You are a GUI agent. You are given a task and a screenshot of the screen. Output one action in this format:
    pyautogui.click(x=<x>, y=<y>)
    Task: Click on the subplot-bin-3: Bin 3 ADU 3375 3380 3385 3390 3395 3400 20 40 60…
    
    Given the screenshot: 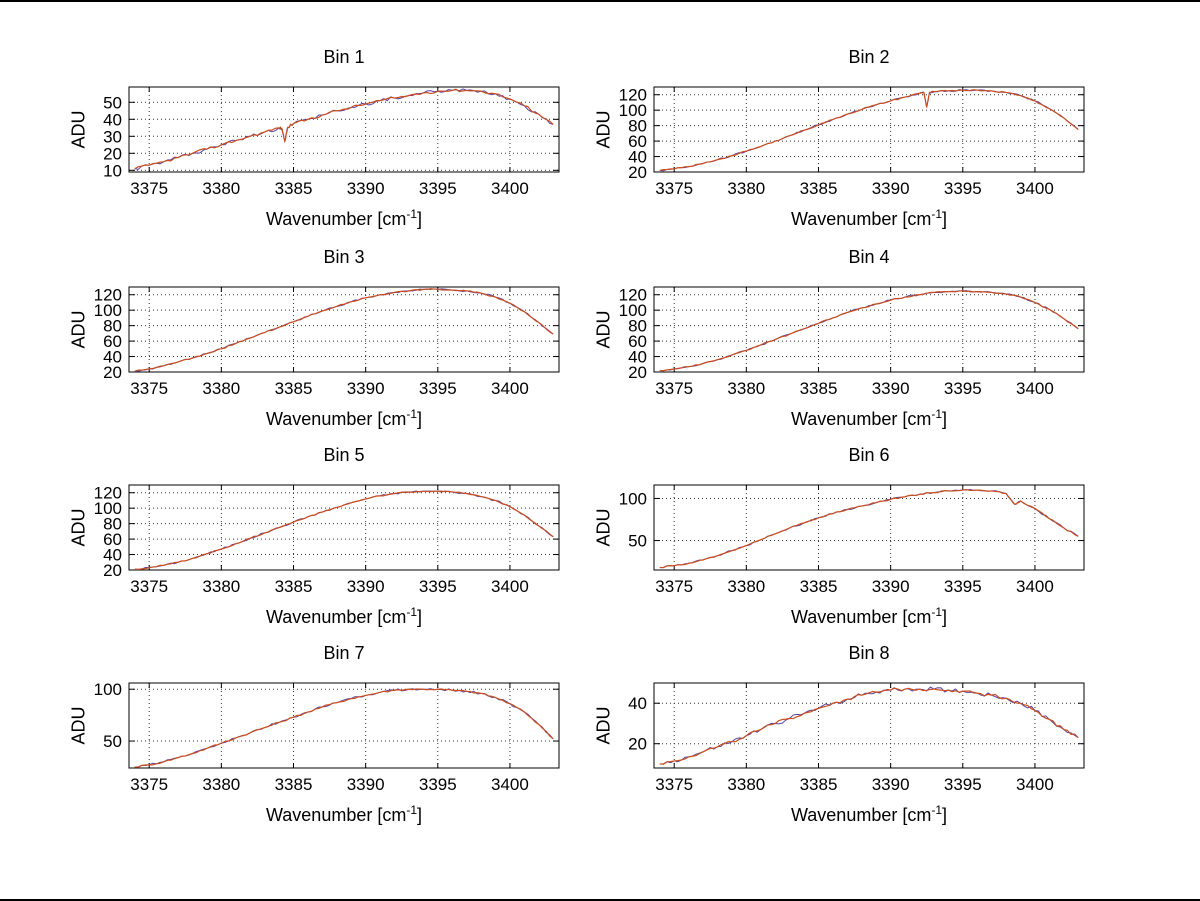 What is the action you would take?
    pyautogui.click(x=304, y=354)
    